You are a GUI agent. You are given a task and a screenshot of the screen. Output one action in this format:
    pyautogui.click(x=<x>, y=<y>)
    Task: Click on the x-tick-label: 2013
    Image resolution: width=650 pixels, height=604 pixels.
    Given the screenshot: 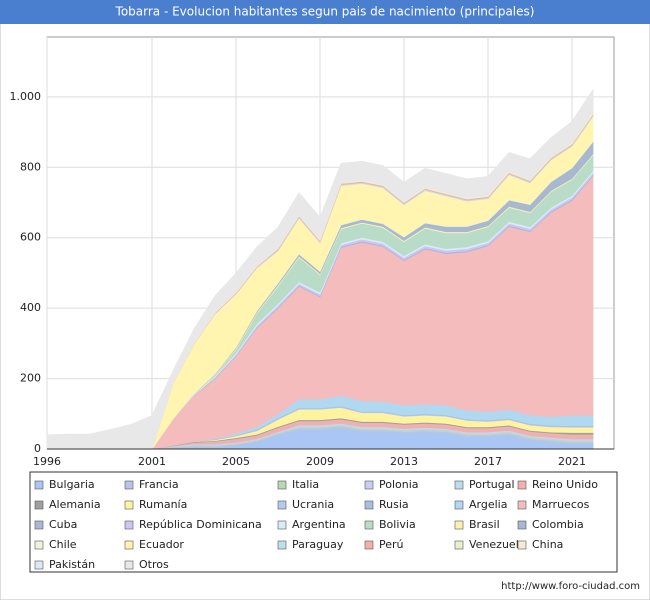 What is the action you would take?
    pyautogui.click(x=404, y=461)
    